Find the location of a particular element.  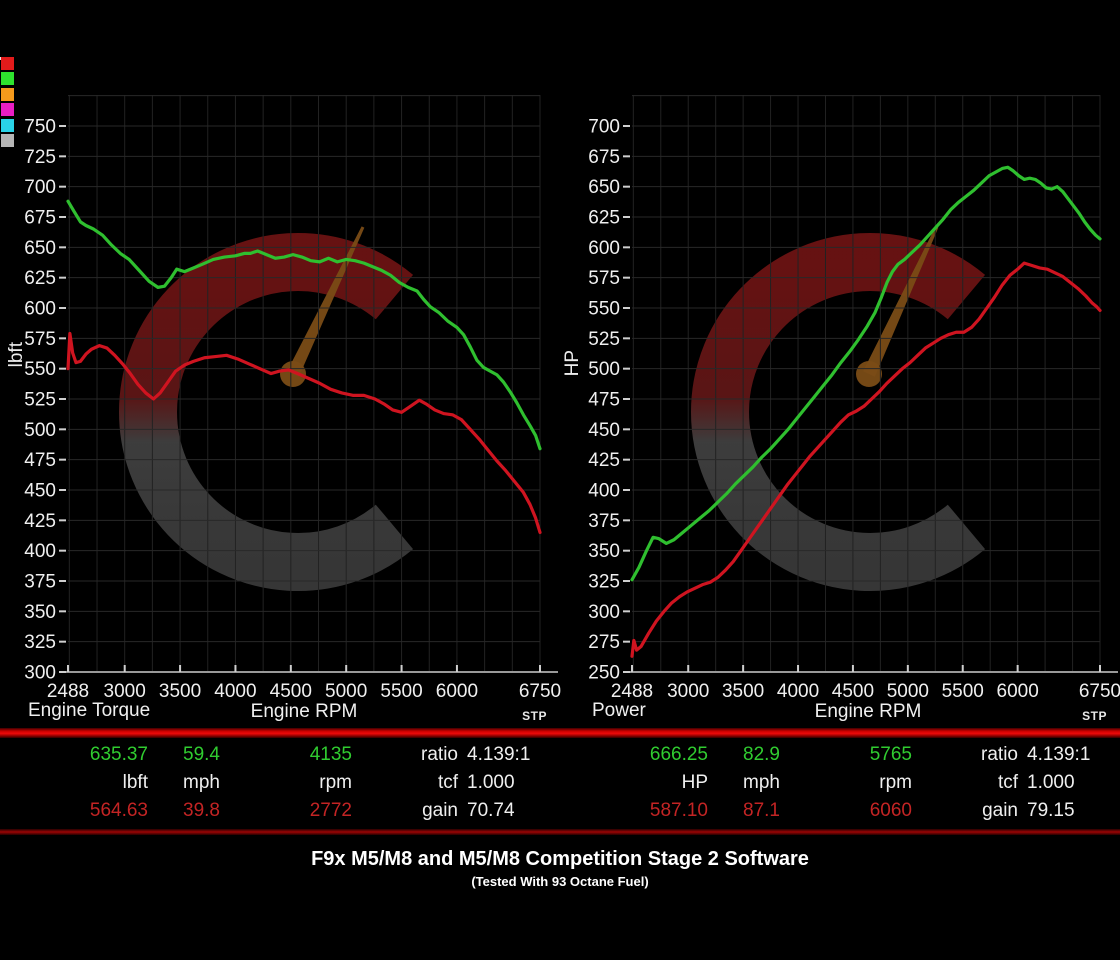

svg-text: 4000 is located at coordinates (798, 691).